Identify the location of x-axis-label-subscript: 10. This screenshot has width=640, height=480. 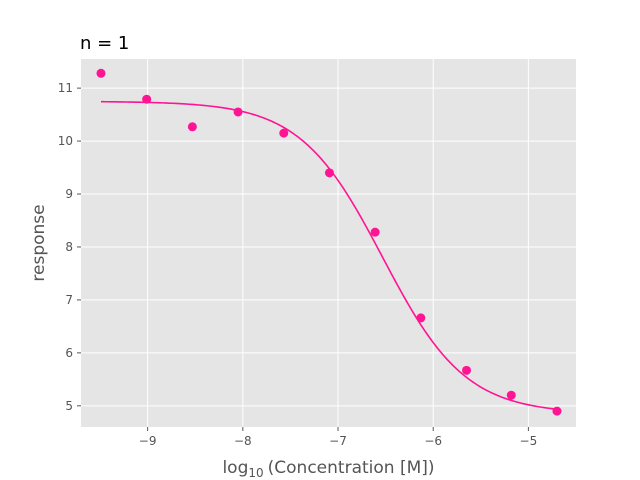
(255, 473).